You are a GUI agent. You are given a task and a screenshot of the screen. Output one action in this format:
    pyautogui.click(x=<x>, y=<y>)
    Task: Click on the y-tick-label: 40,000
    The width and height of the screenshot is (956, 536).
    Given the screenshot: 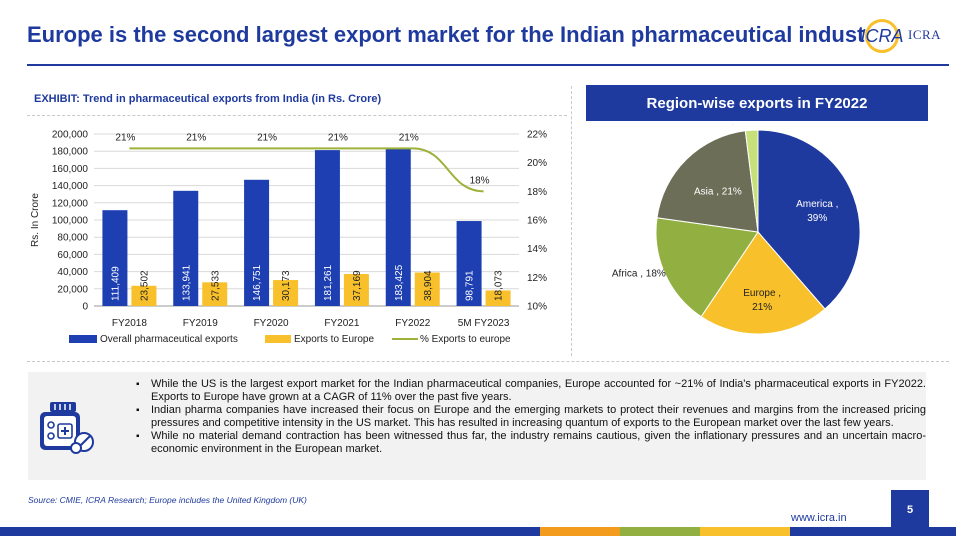 What is the action you would take?
    pyautogui.click(x=72, y=272)
    